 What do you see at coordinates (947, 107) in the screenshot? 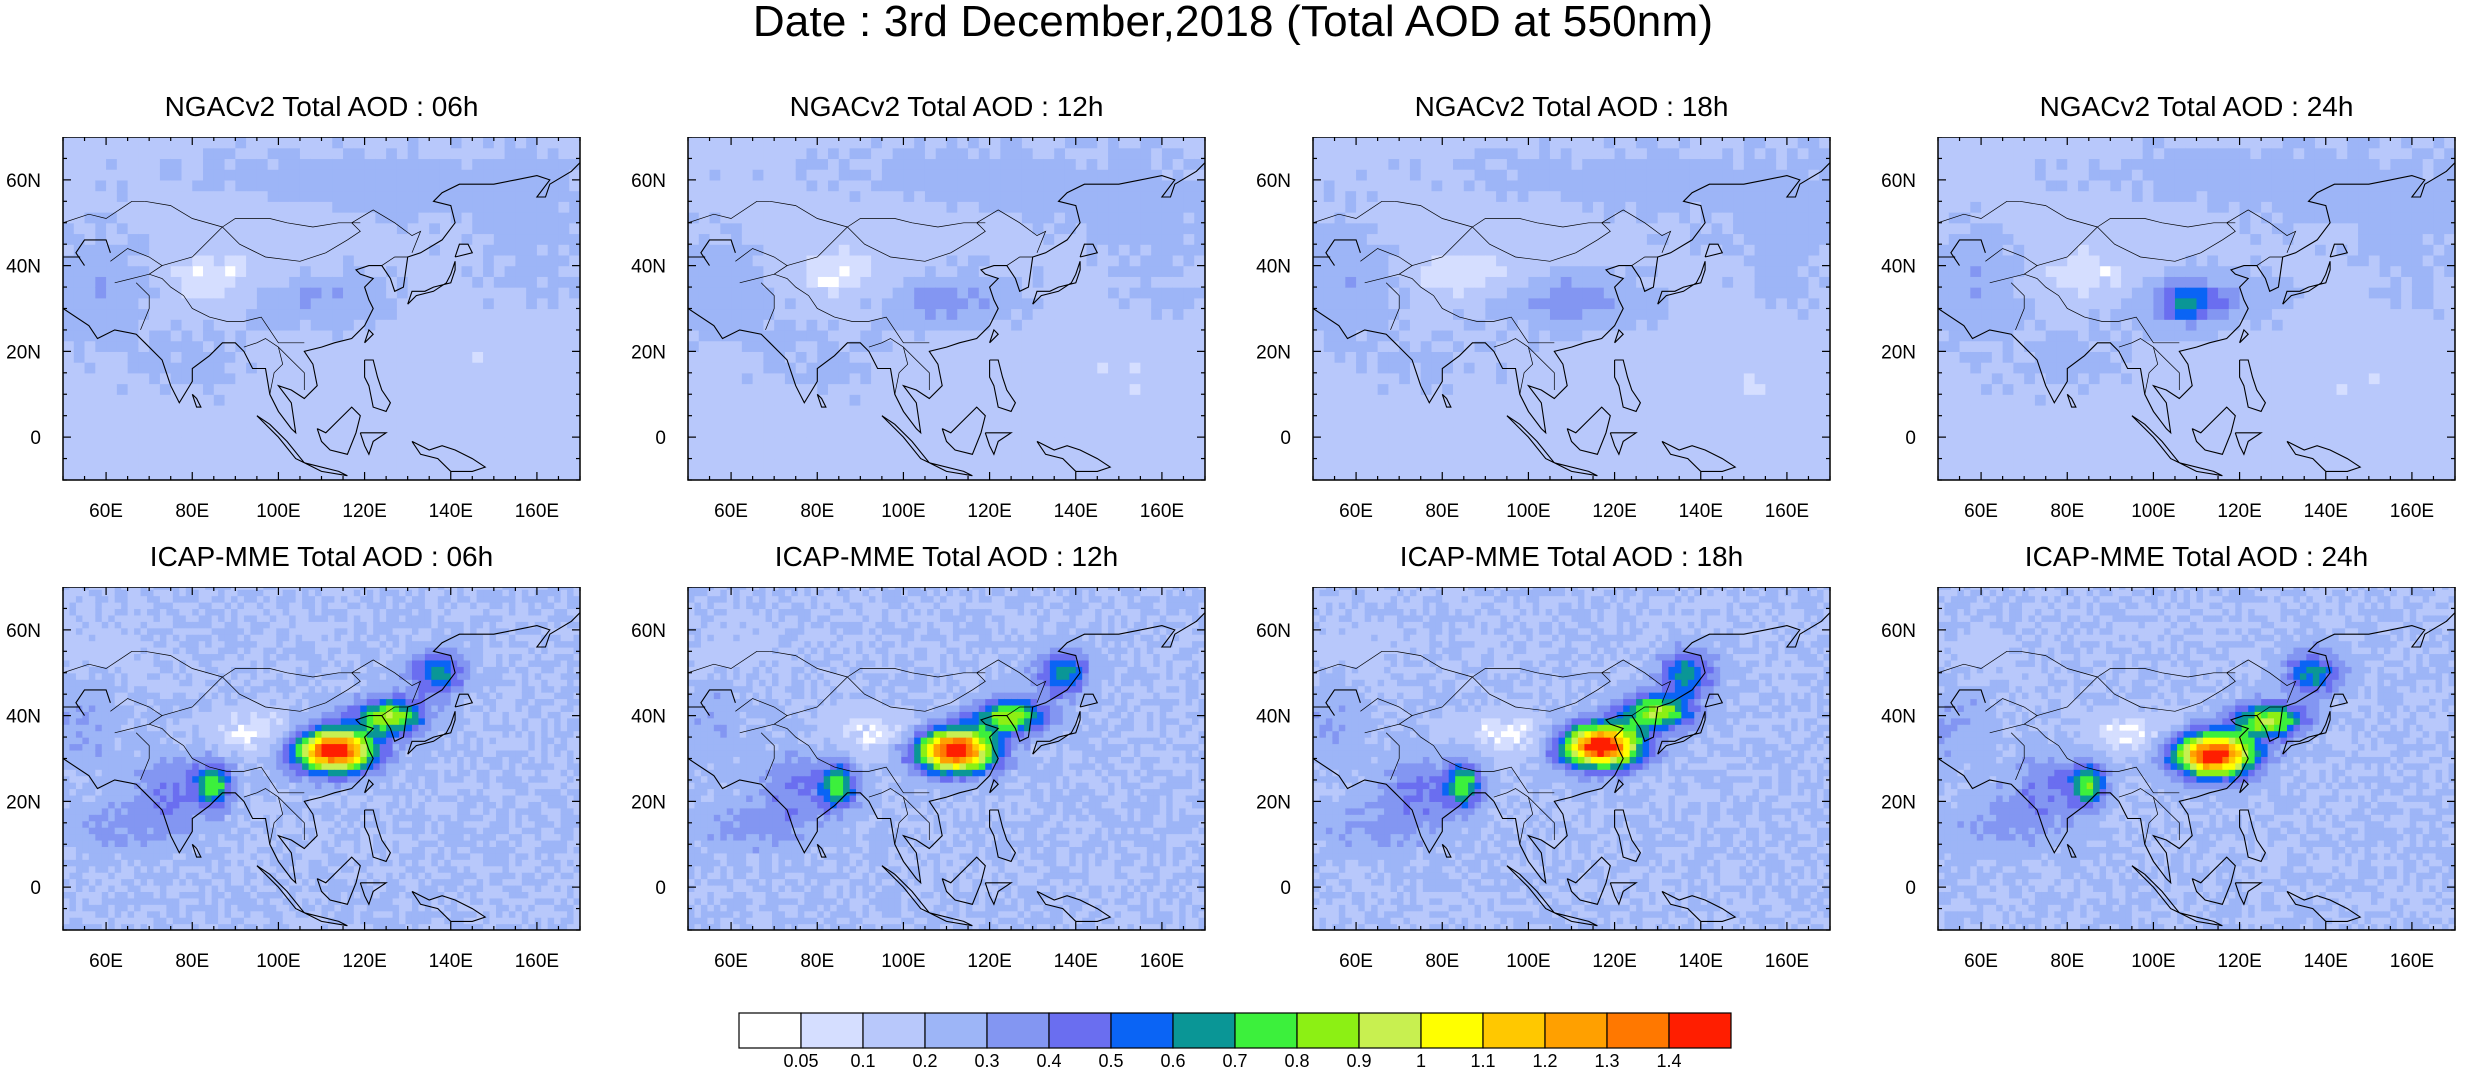
I see `panel-title: NGACv2 Total AOD : 12h` at bounding box center [947, 107].